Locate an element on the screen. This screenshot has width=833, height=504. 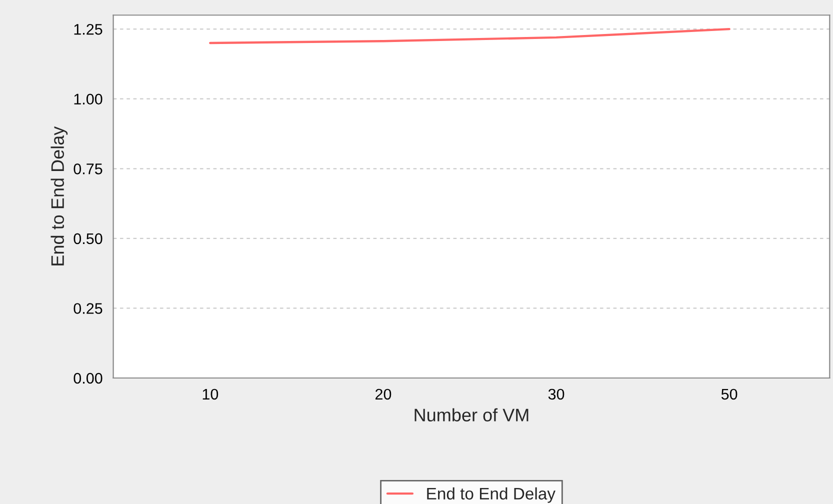
x-axis-title: Number of VM is located at coordinates (471, 415).